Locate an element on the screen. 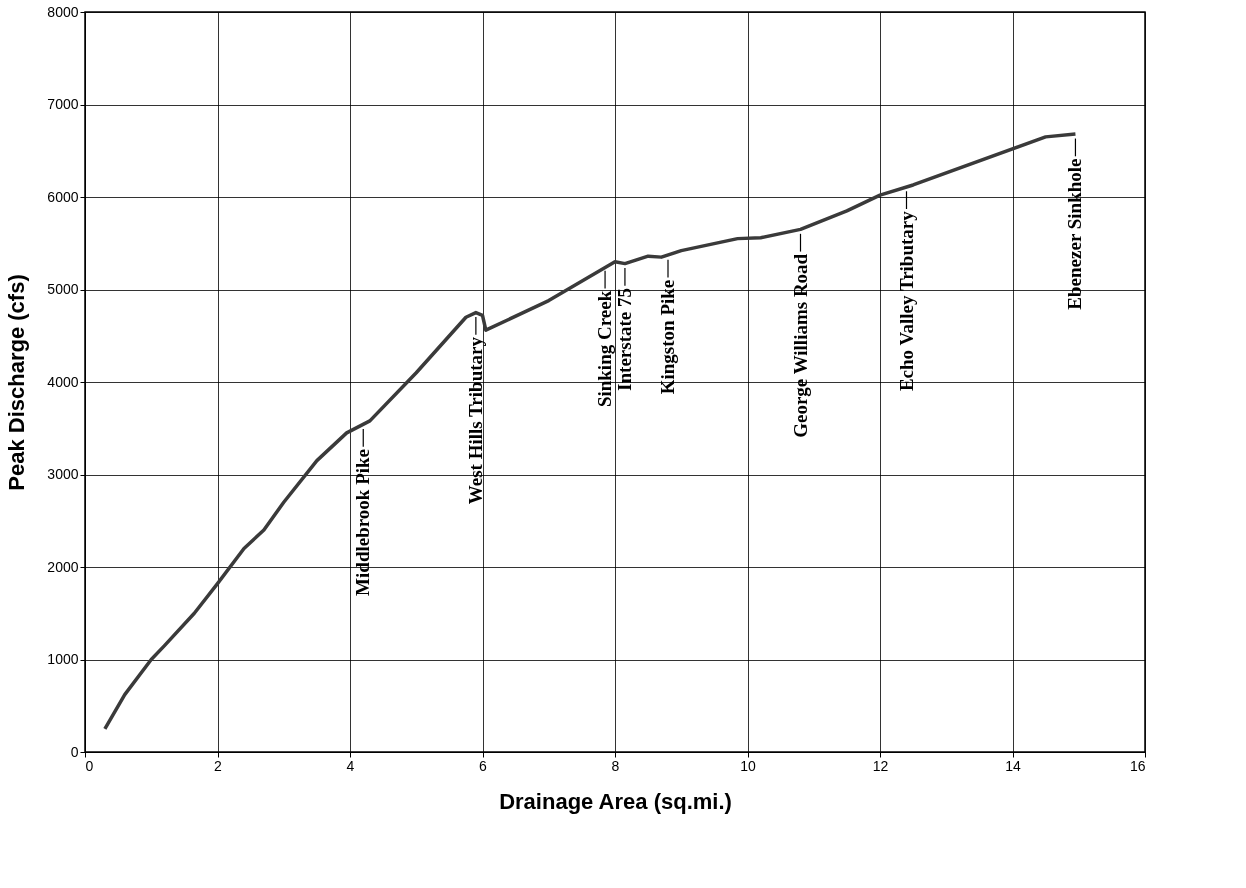 The image size is (1246, 888). x-axis-title: Drainage Area (sq.mi.) is located at coordinates (615, 801).